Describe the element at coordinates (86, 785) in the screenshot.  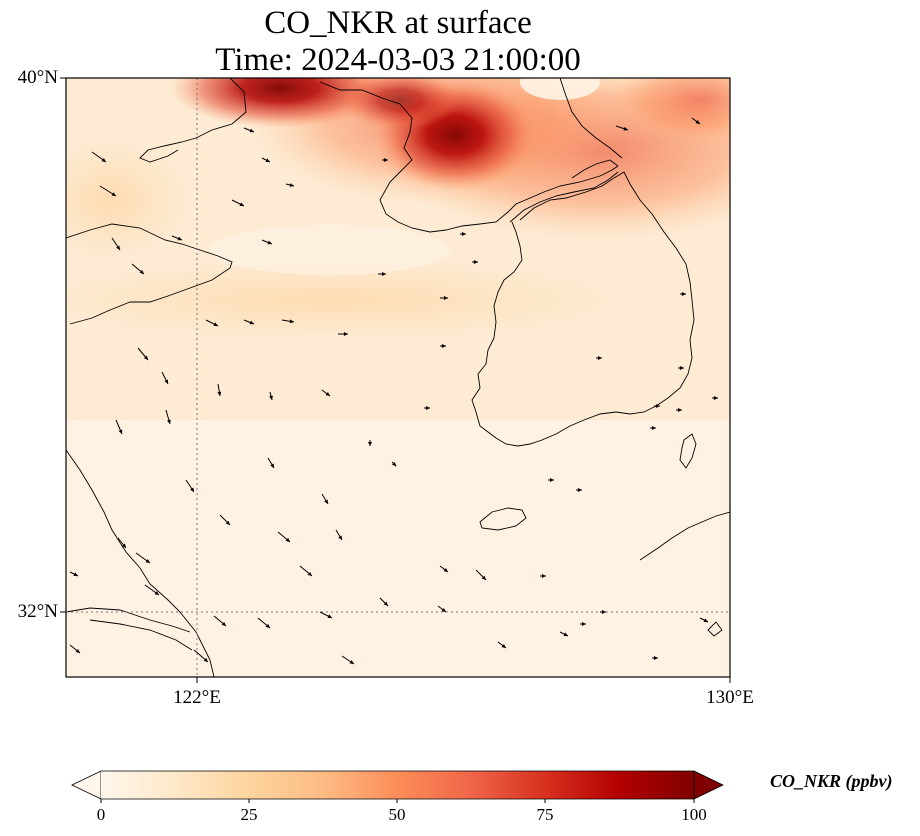
I see `colorbar-extend-low` at that location.